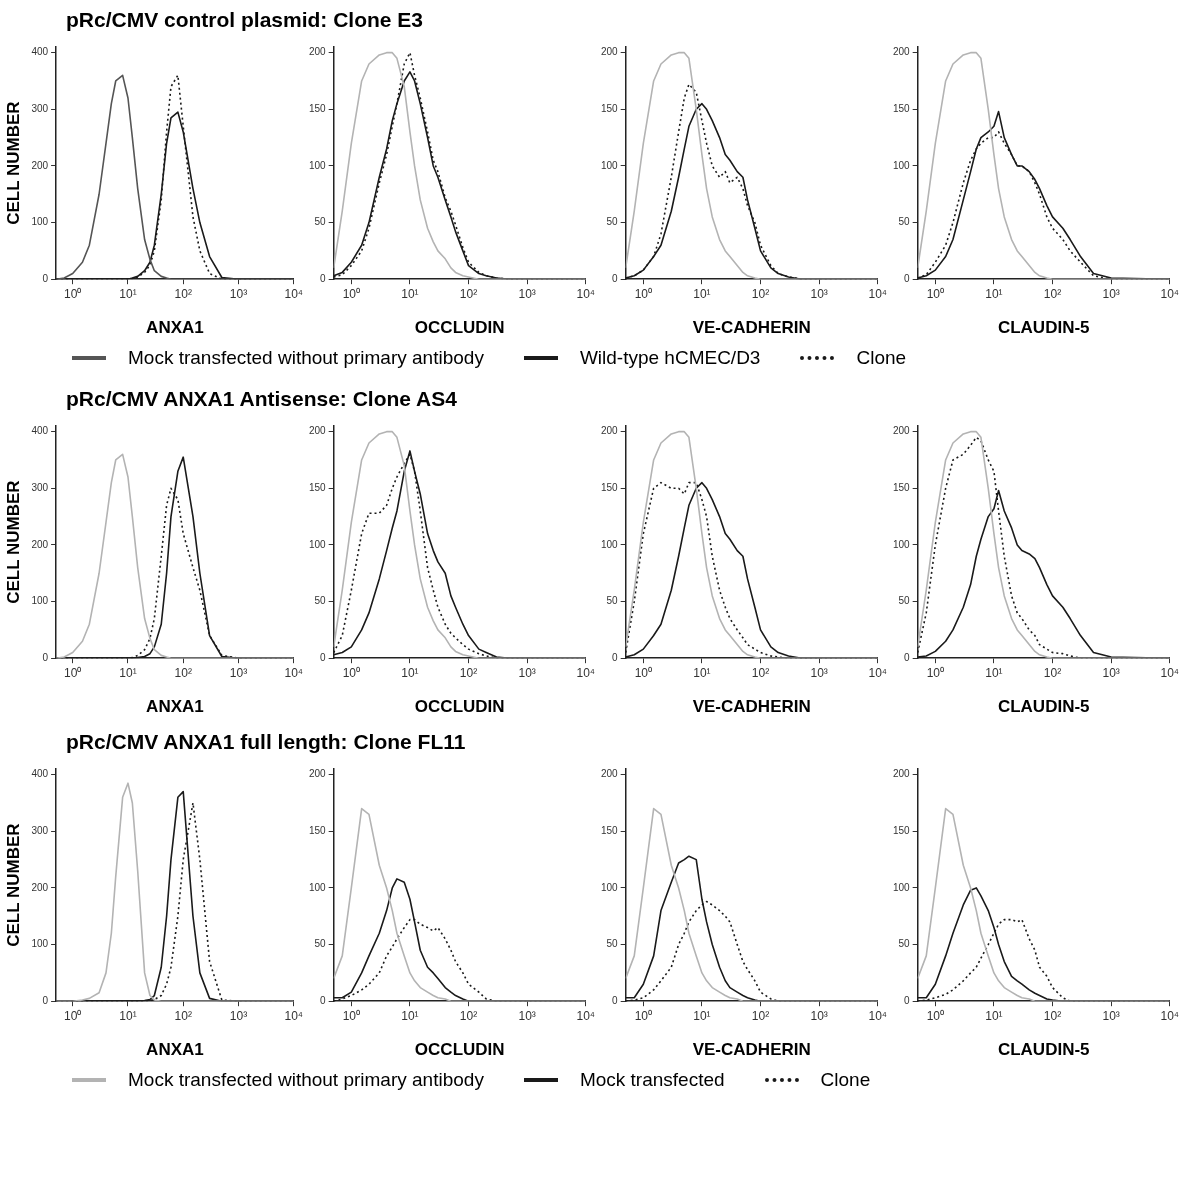 The width and height of the screenshot is (1187, 1190). What do you see at coordinates (652, 1080) in the screenshot?
I see `legend-label: Mock transfected` at bounding box center [652, 1080].